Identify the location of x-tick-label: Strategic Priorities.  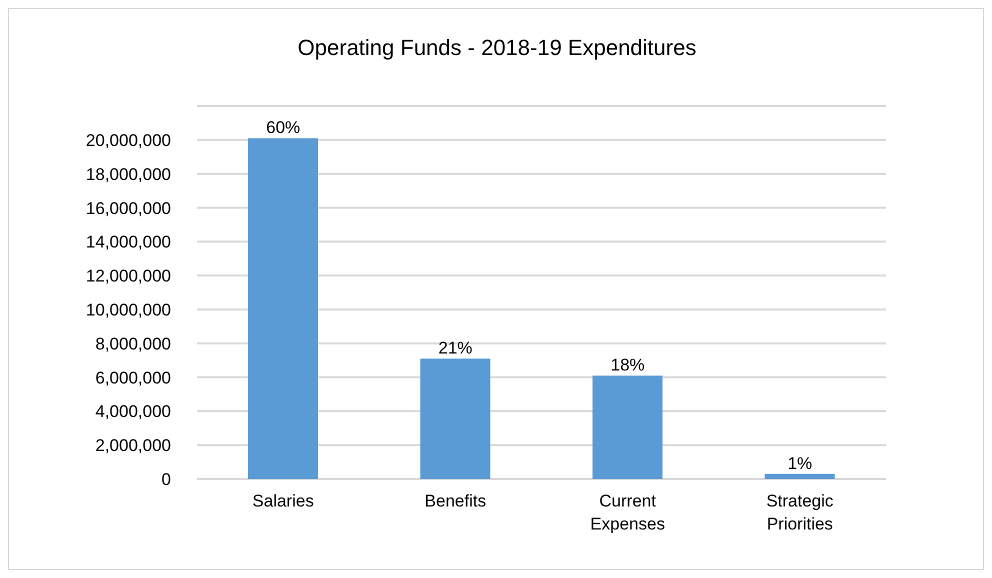
(800, 512).